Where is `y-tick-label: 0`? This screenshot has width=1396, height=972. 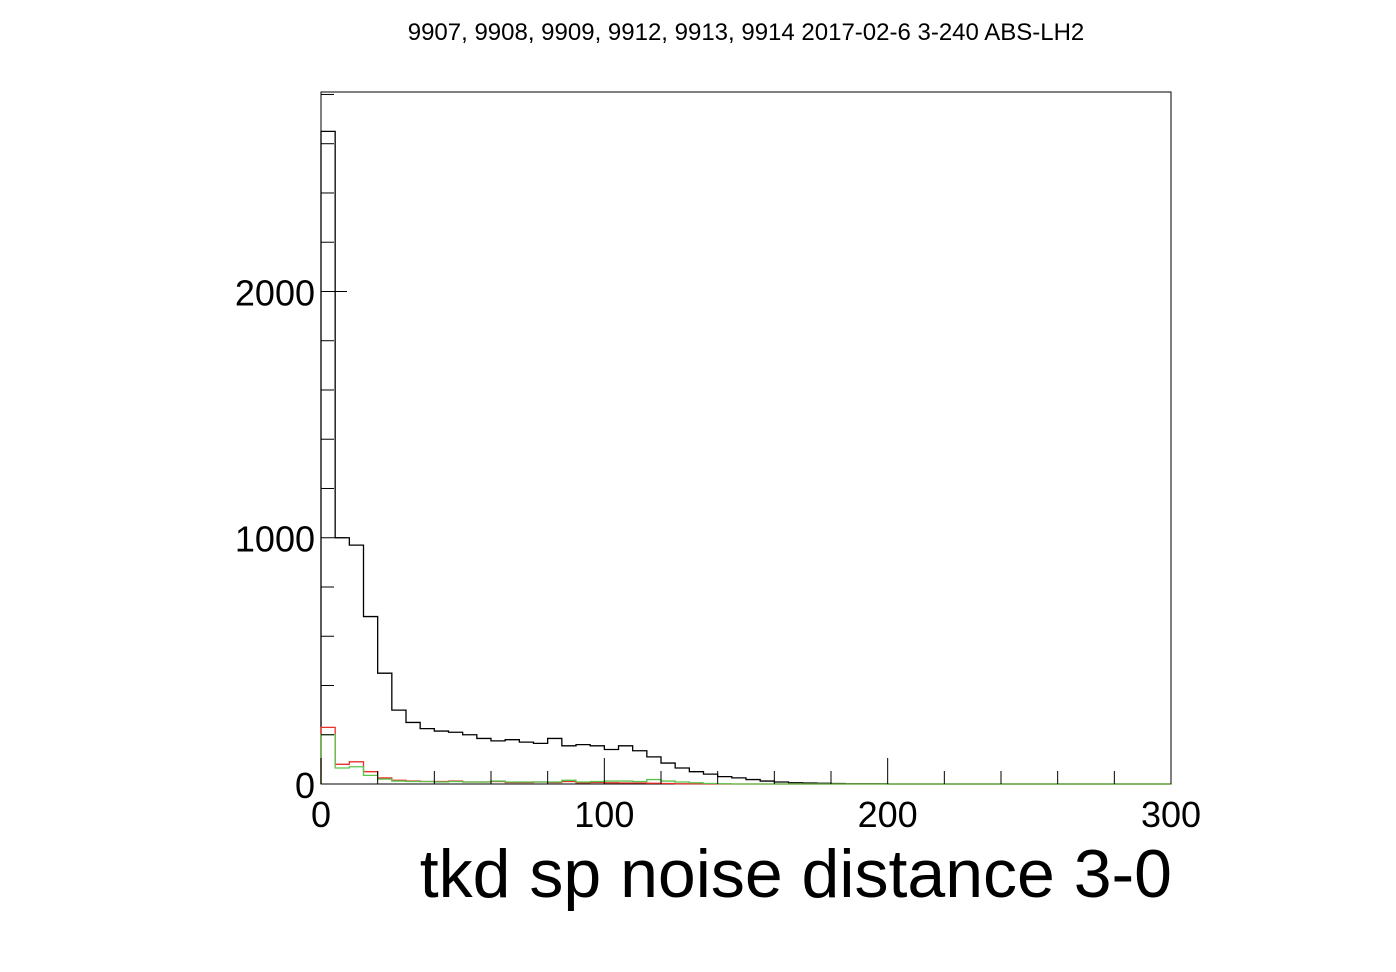 y-tick-label: 0 is located at coordinates (305, 785).